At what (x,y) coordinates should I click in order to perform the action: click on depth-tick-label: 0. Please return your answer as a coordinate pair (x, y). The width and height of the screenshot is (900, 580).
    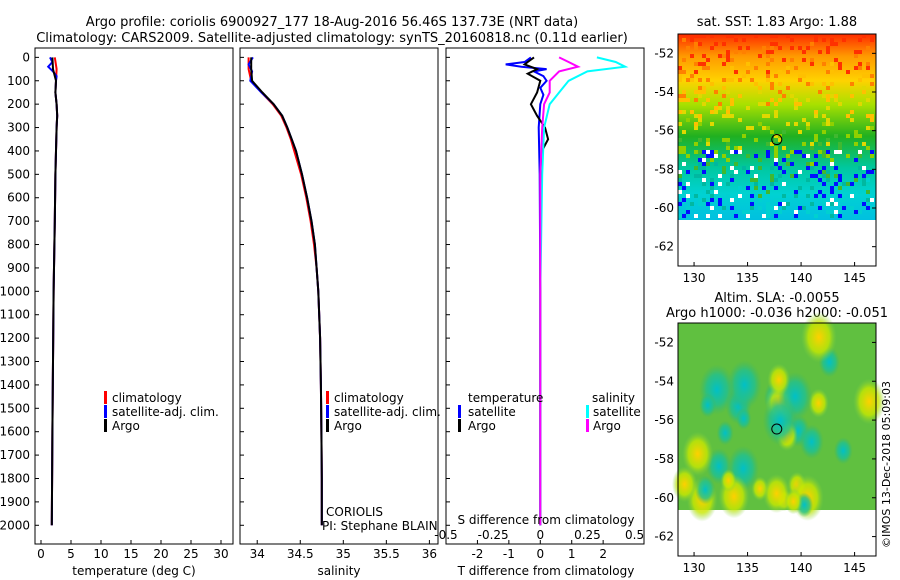
    Looking at the image, I should click on (26, 57).